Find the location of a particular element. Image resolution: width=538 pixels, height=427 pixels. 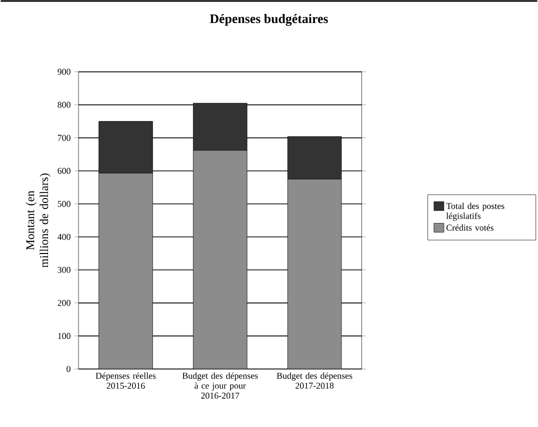

x-tick-label: Budget des dépenses 2017-2018 is located at coordinates (314, 380).